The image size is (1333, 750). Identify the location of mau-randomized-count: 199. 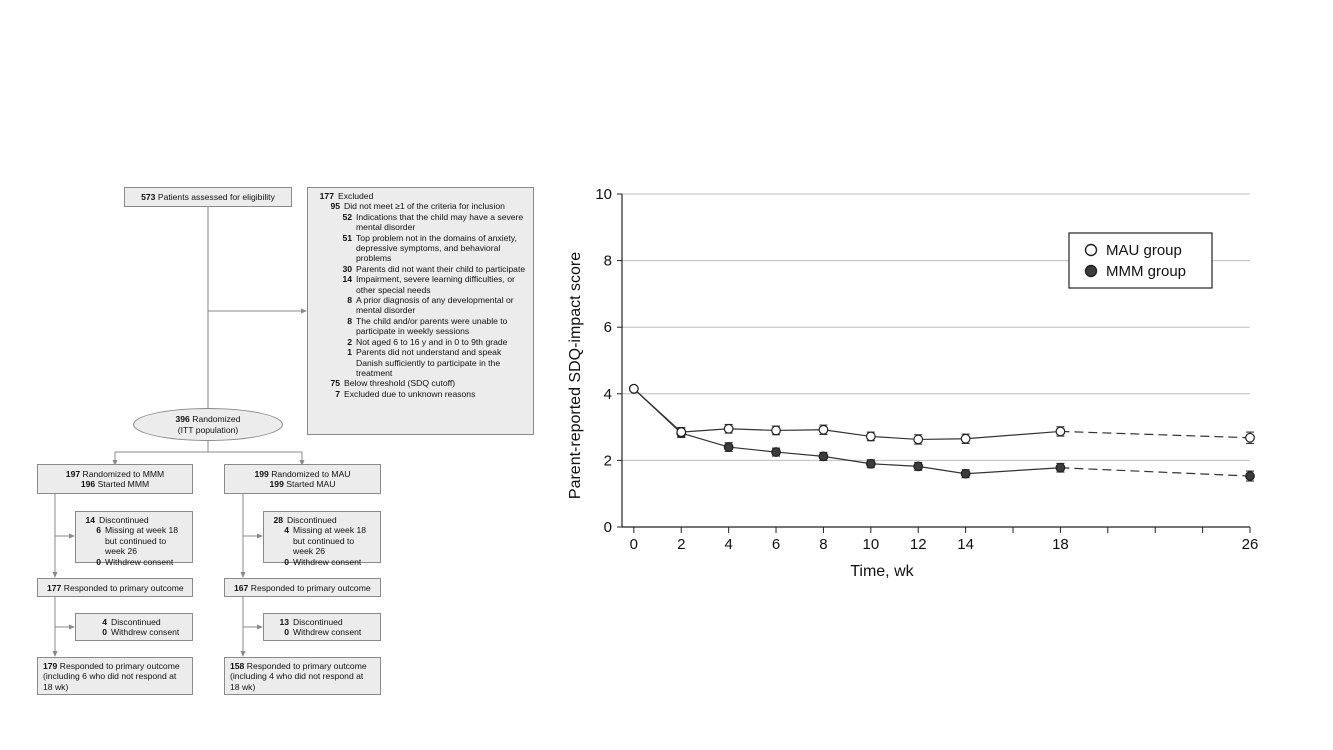
(261, 474).